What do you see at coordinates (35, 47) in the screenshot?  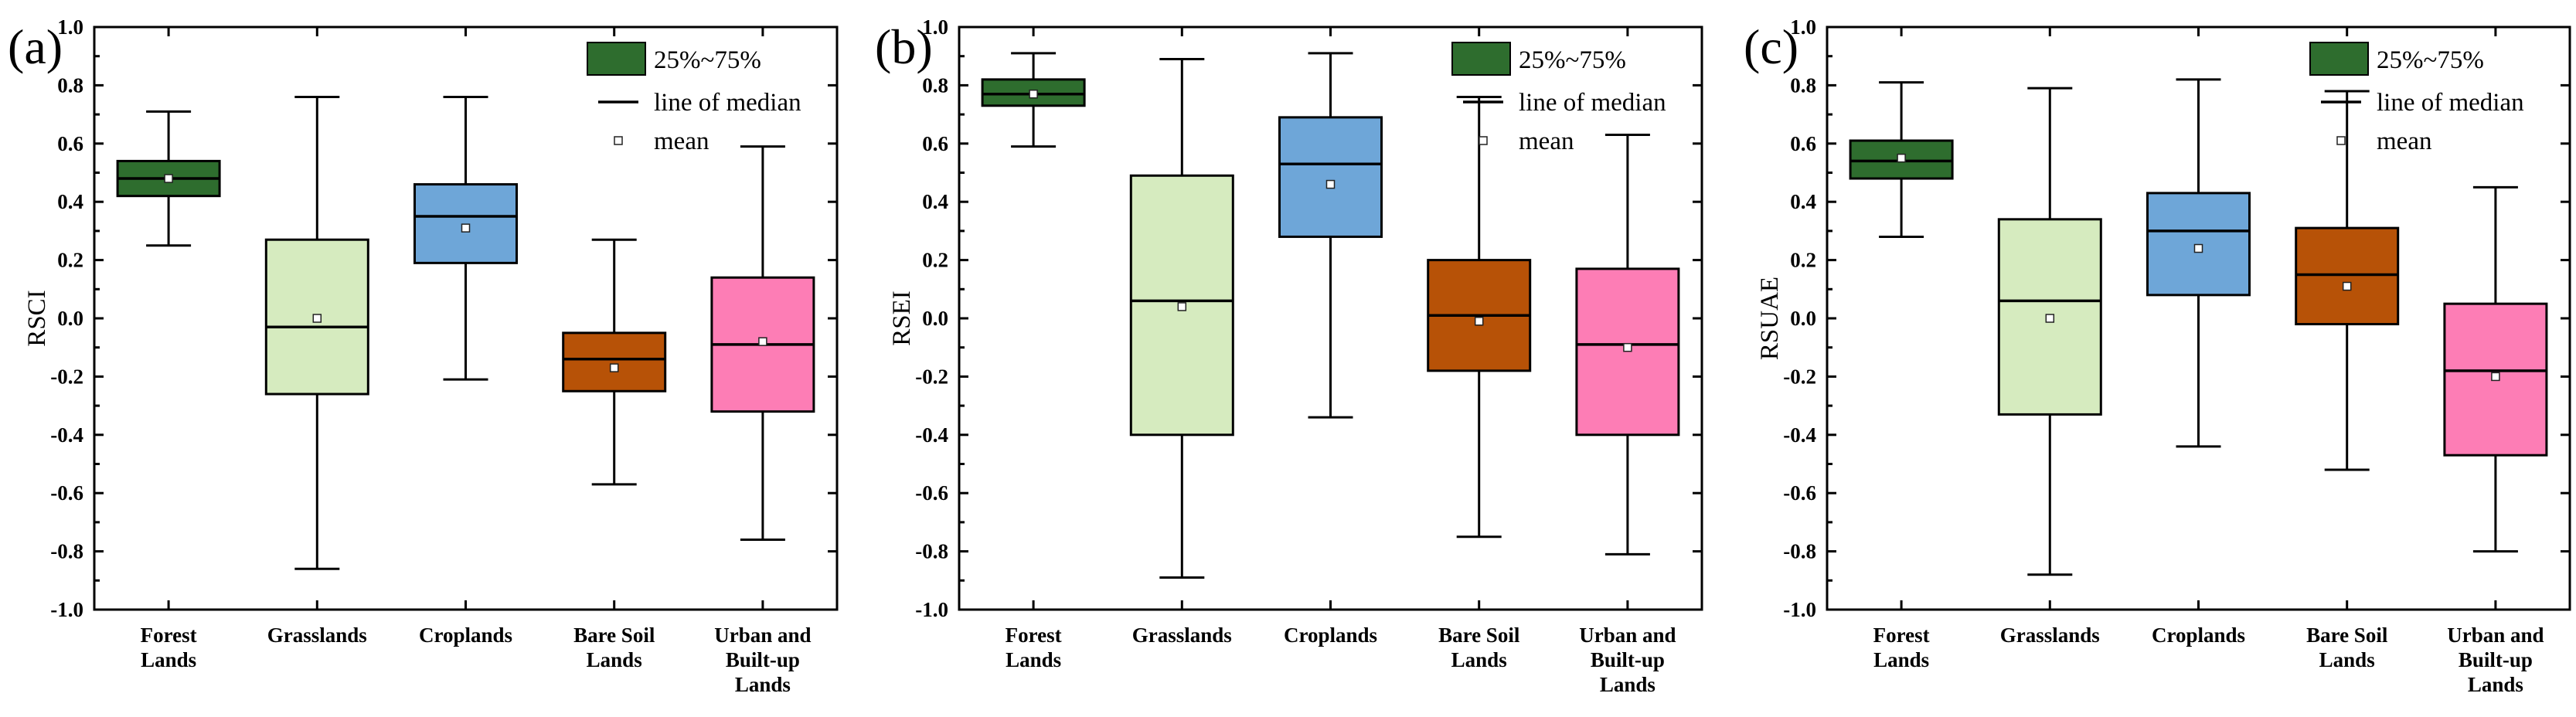 I see `panel-label: (a)` at bounding box center [35, 47].